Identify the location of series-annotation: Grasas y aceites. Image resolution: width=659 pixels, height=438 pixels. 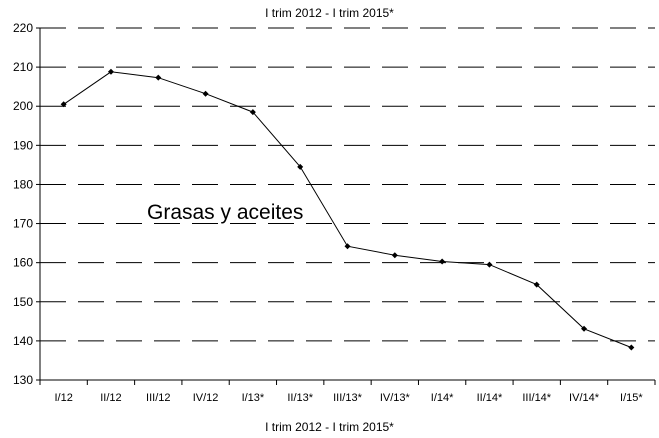
(225, 212).